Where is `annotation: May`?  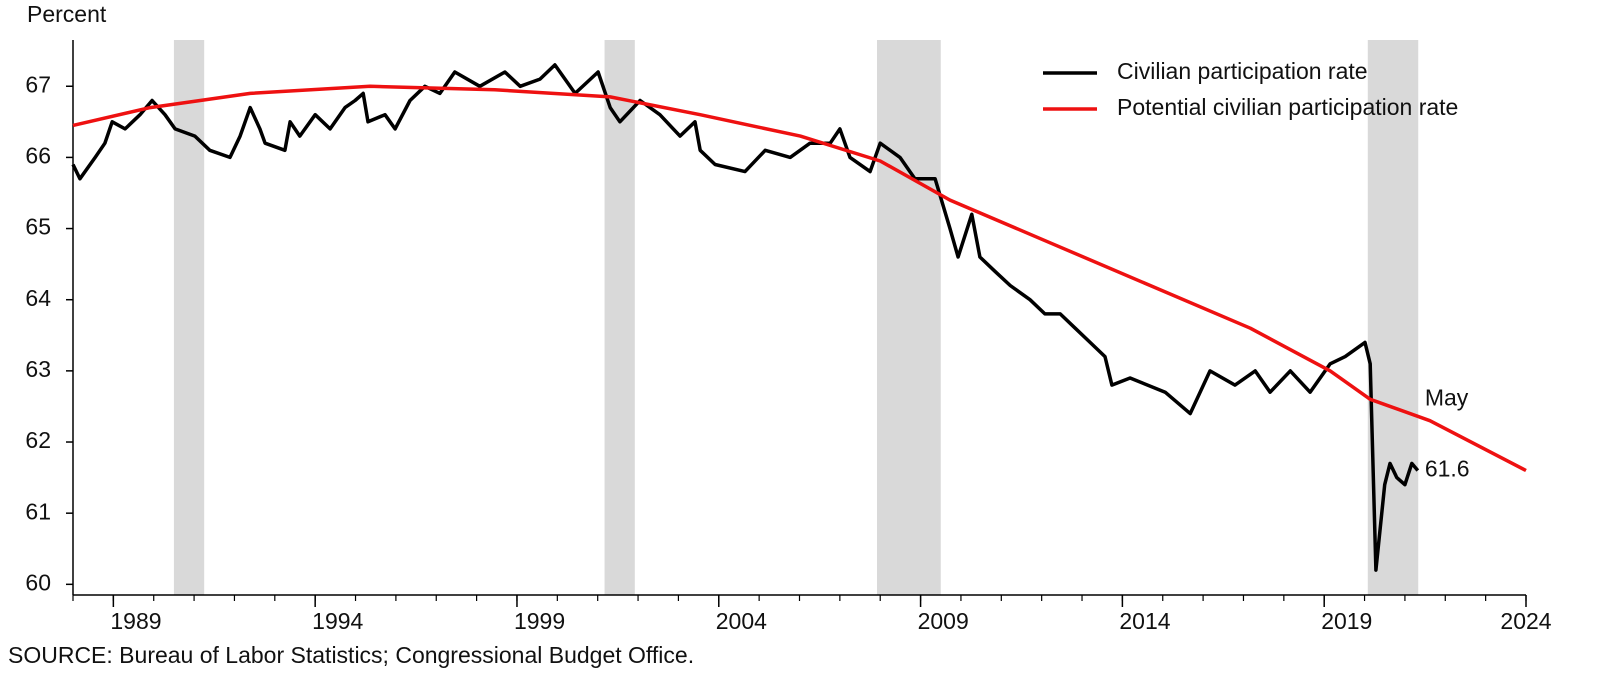
annotation: May is located at coordinates (1447, 398).